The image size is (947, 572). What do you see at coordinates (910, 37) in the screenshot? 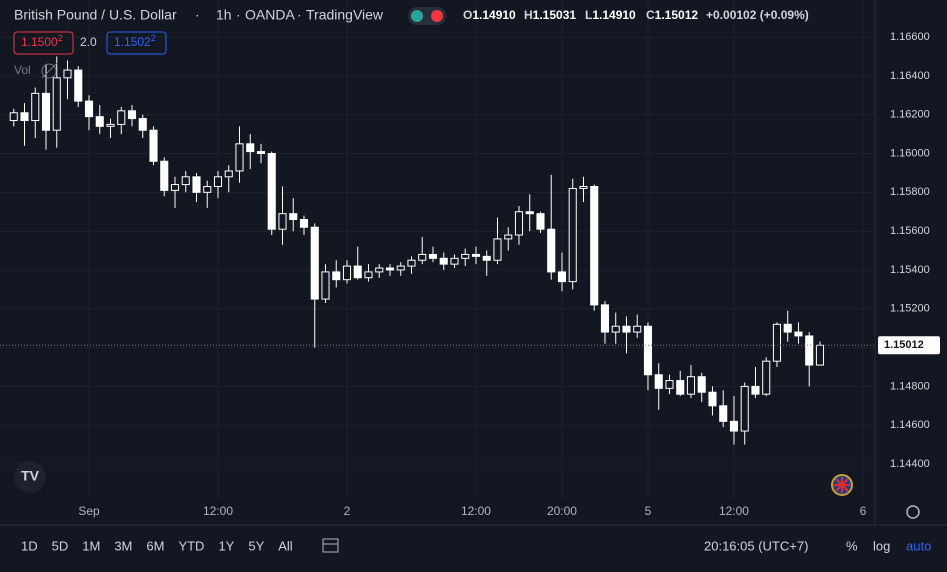
I see `y-tick-label: 1.16600` at bounding box center [910, 37].